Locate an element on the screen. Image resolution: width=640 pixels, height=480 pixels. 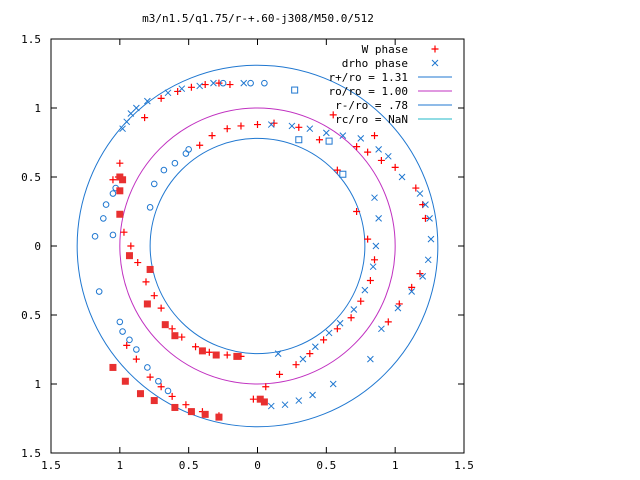
x-tick-label-5: 1 is located at coordinates (395, 465).